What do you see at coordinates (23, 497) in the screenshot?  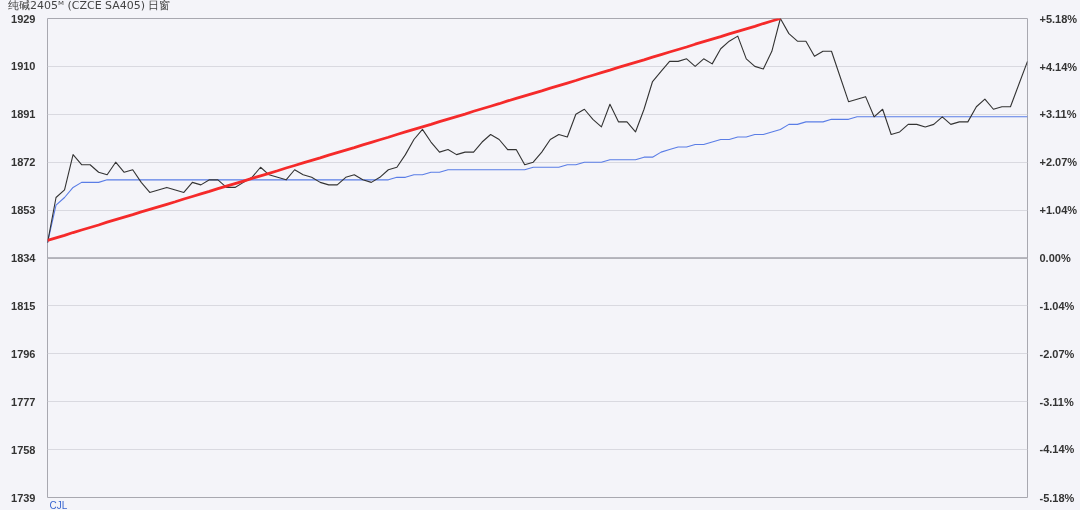 I see `y-tick-label: 1739` at bounding box center [23, 497].